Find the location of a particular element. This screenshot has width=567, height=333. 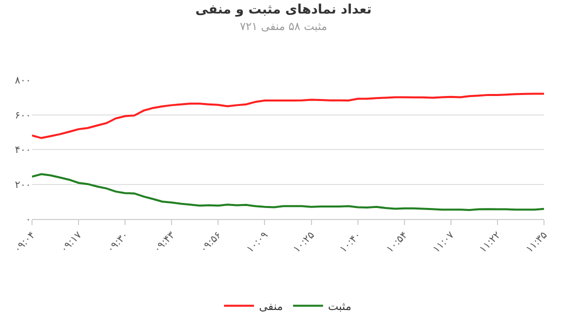

x-tick-label: ۱۱:۲۲ is located at coordinates (491, 243).